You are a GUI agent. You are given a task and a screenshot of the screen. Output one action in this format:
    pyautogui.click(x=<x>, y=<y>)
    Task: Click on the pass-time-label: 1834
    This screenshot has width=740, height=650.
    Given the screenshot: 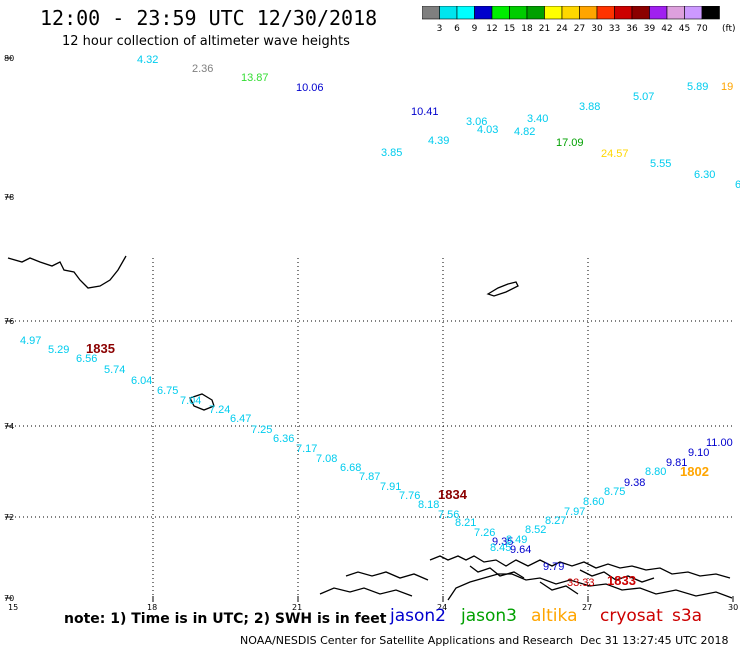 What is the action you would take?
    pyautogui.click(x=453, y=494)
    